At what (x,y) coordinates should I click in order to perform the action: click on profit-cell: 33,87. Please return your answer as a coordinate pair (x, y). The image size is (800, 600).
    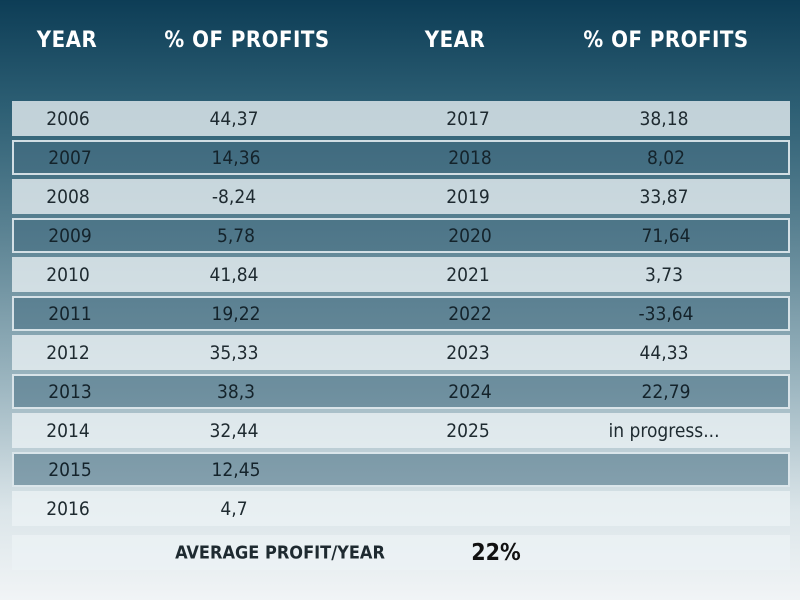
    Looking at the image, I should click on (664, 196).